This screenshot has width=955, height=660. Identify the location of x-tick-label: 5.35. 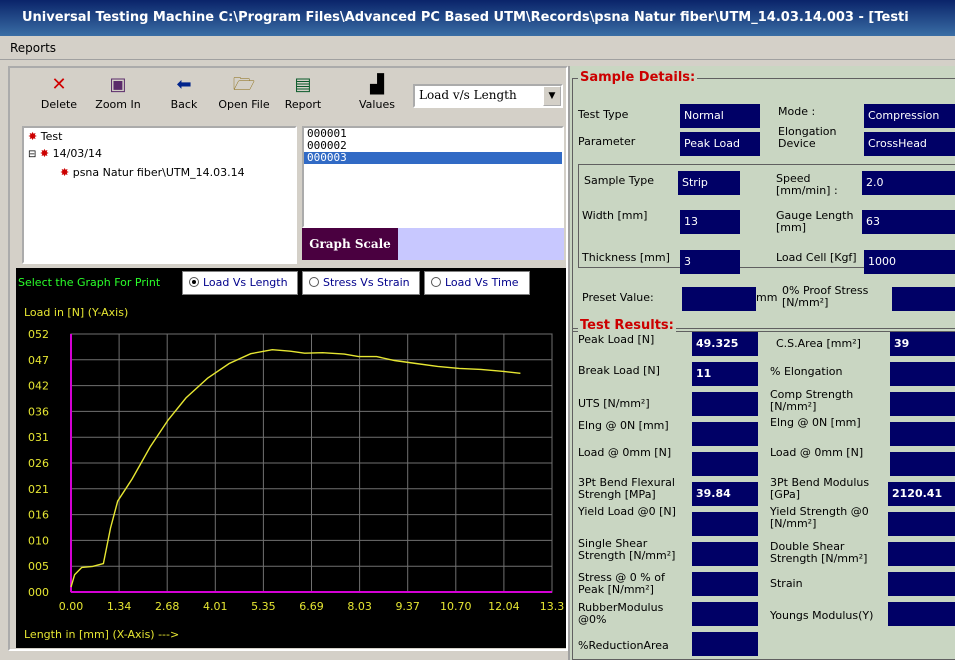
(263, 606).